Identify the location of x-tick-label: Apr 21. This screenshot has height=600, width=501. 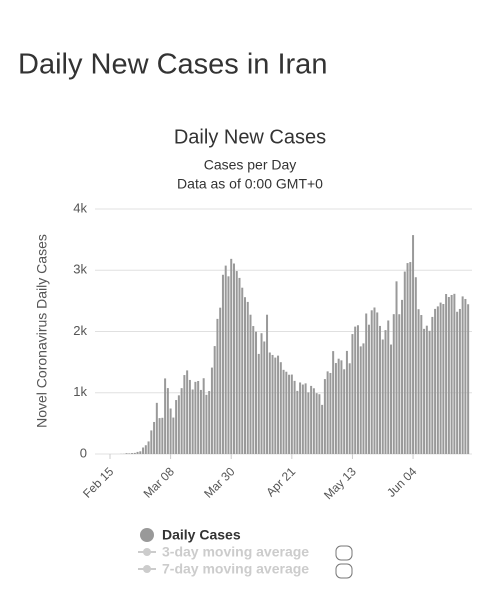
(280, 481).